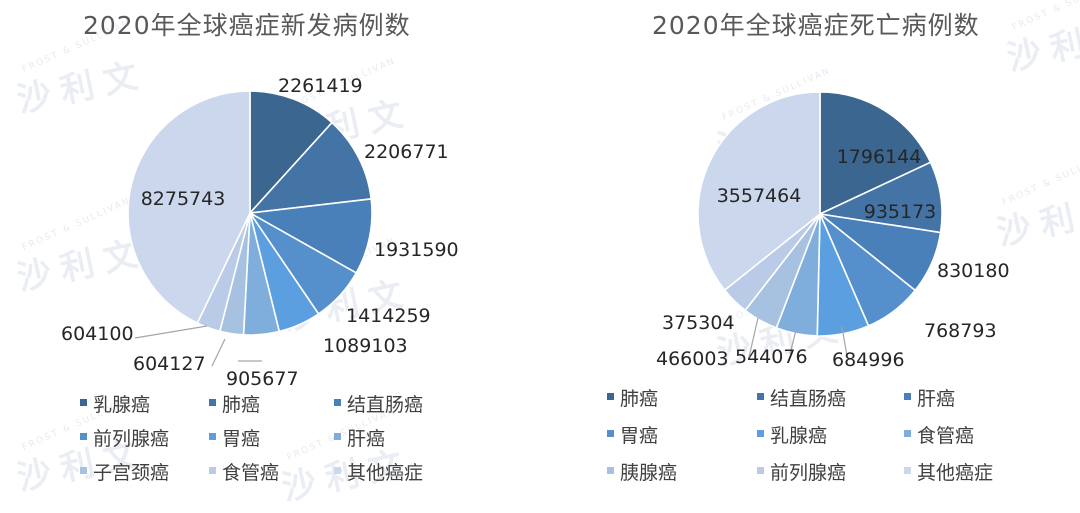  Describe the element at coordinates (692, 359) in the screenshot. I see `data-label: 466003` at that location.